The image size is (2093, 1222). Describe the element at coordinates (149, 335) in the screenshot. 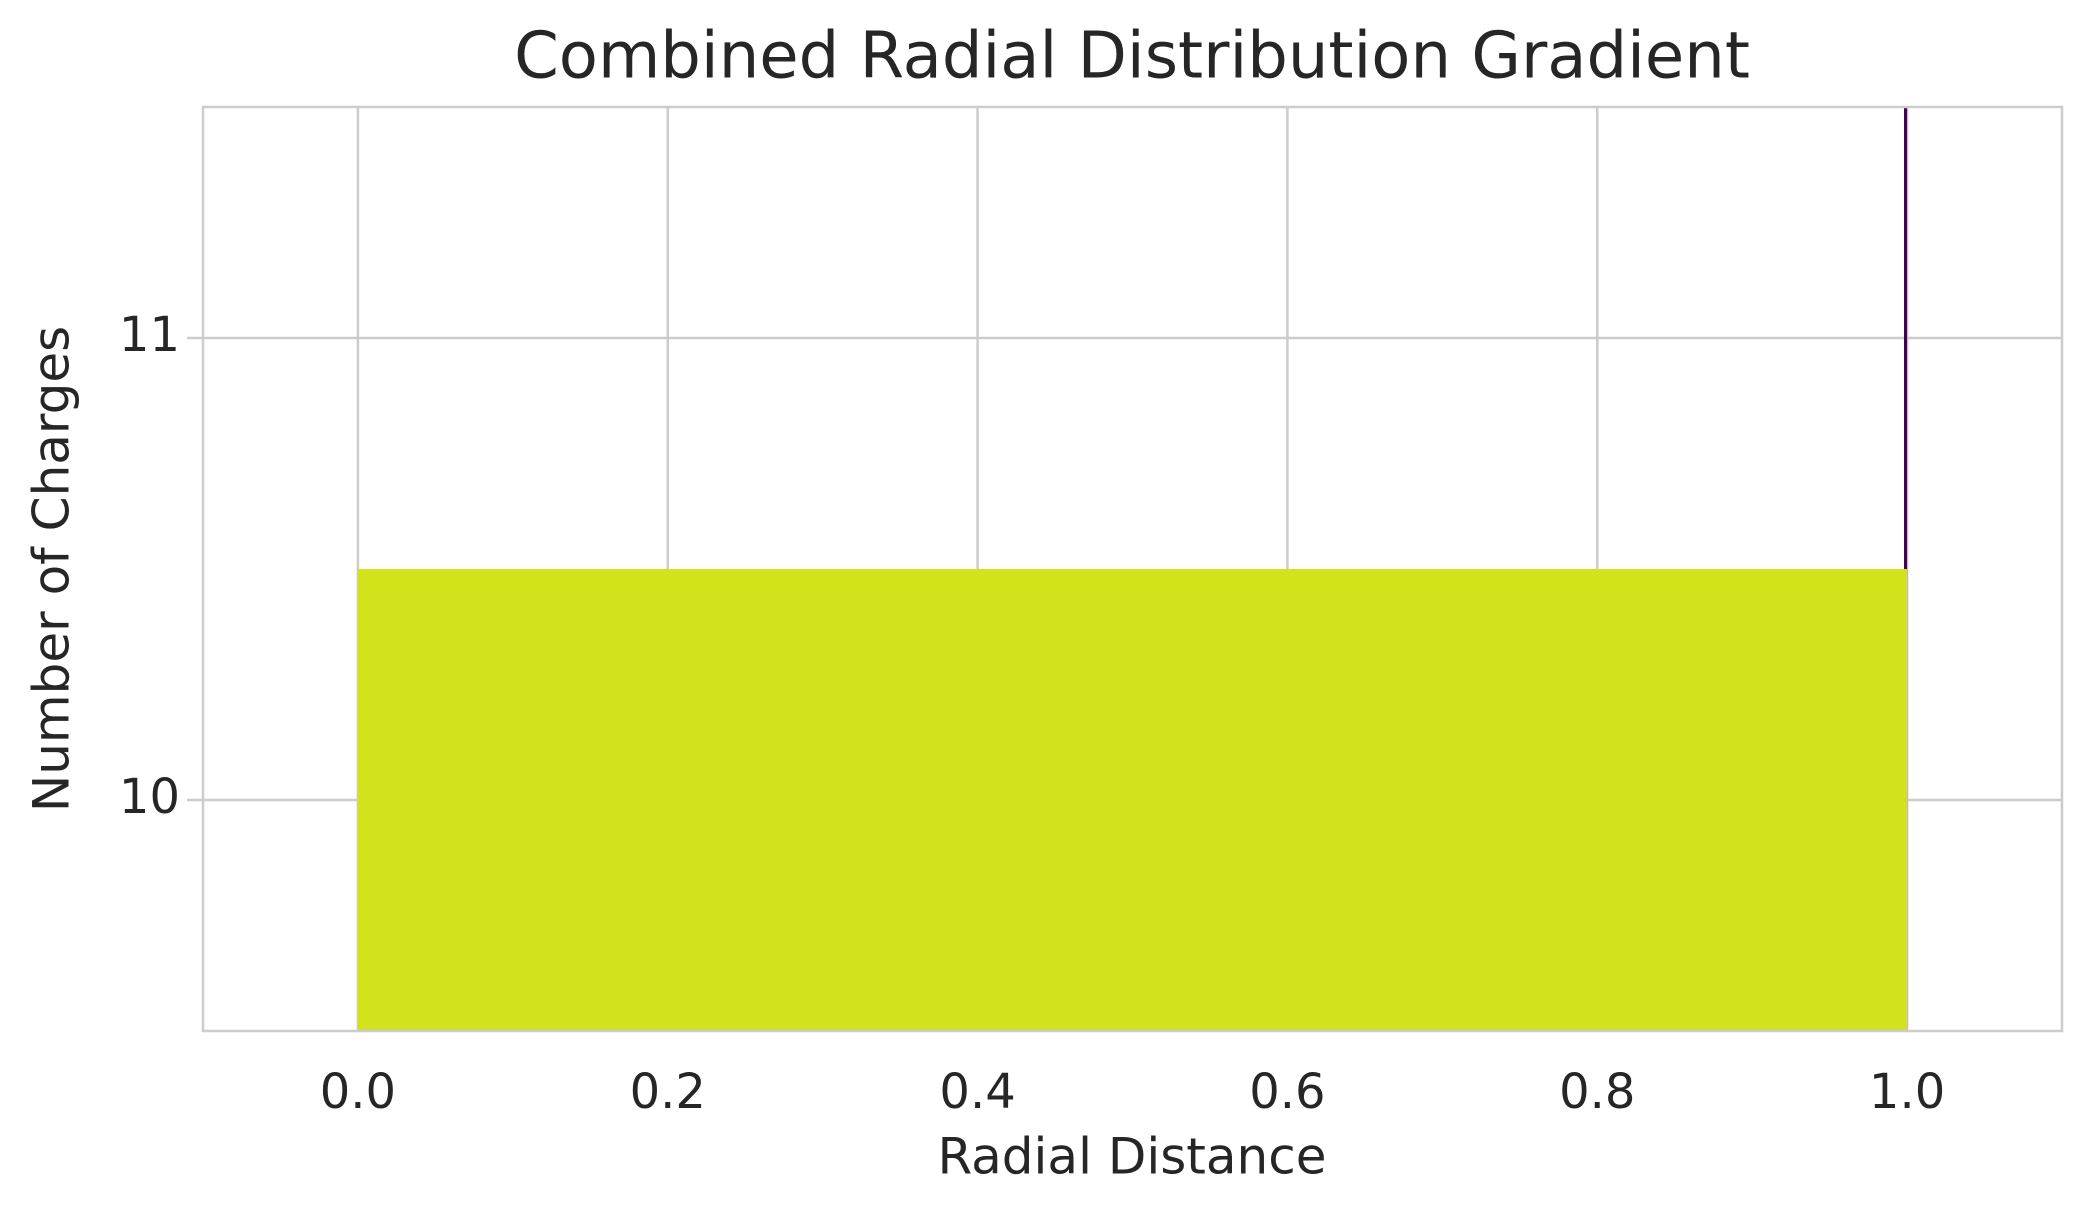

I see `y-tick-label: 11` at that location.